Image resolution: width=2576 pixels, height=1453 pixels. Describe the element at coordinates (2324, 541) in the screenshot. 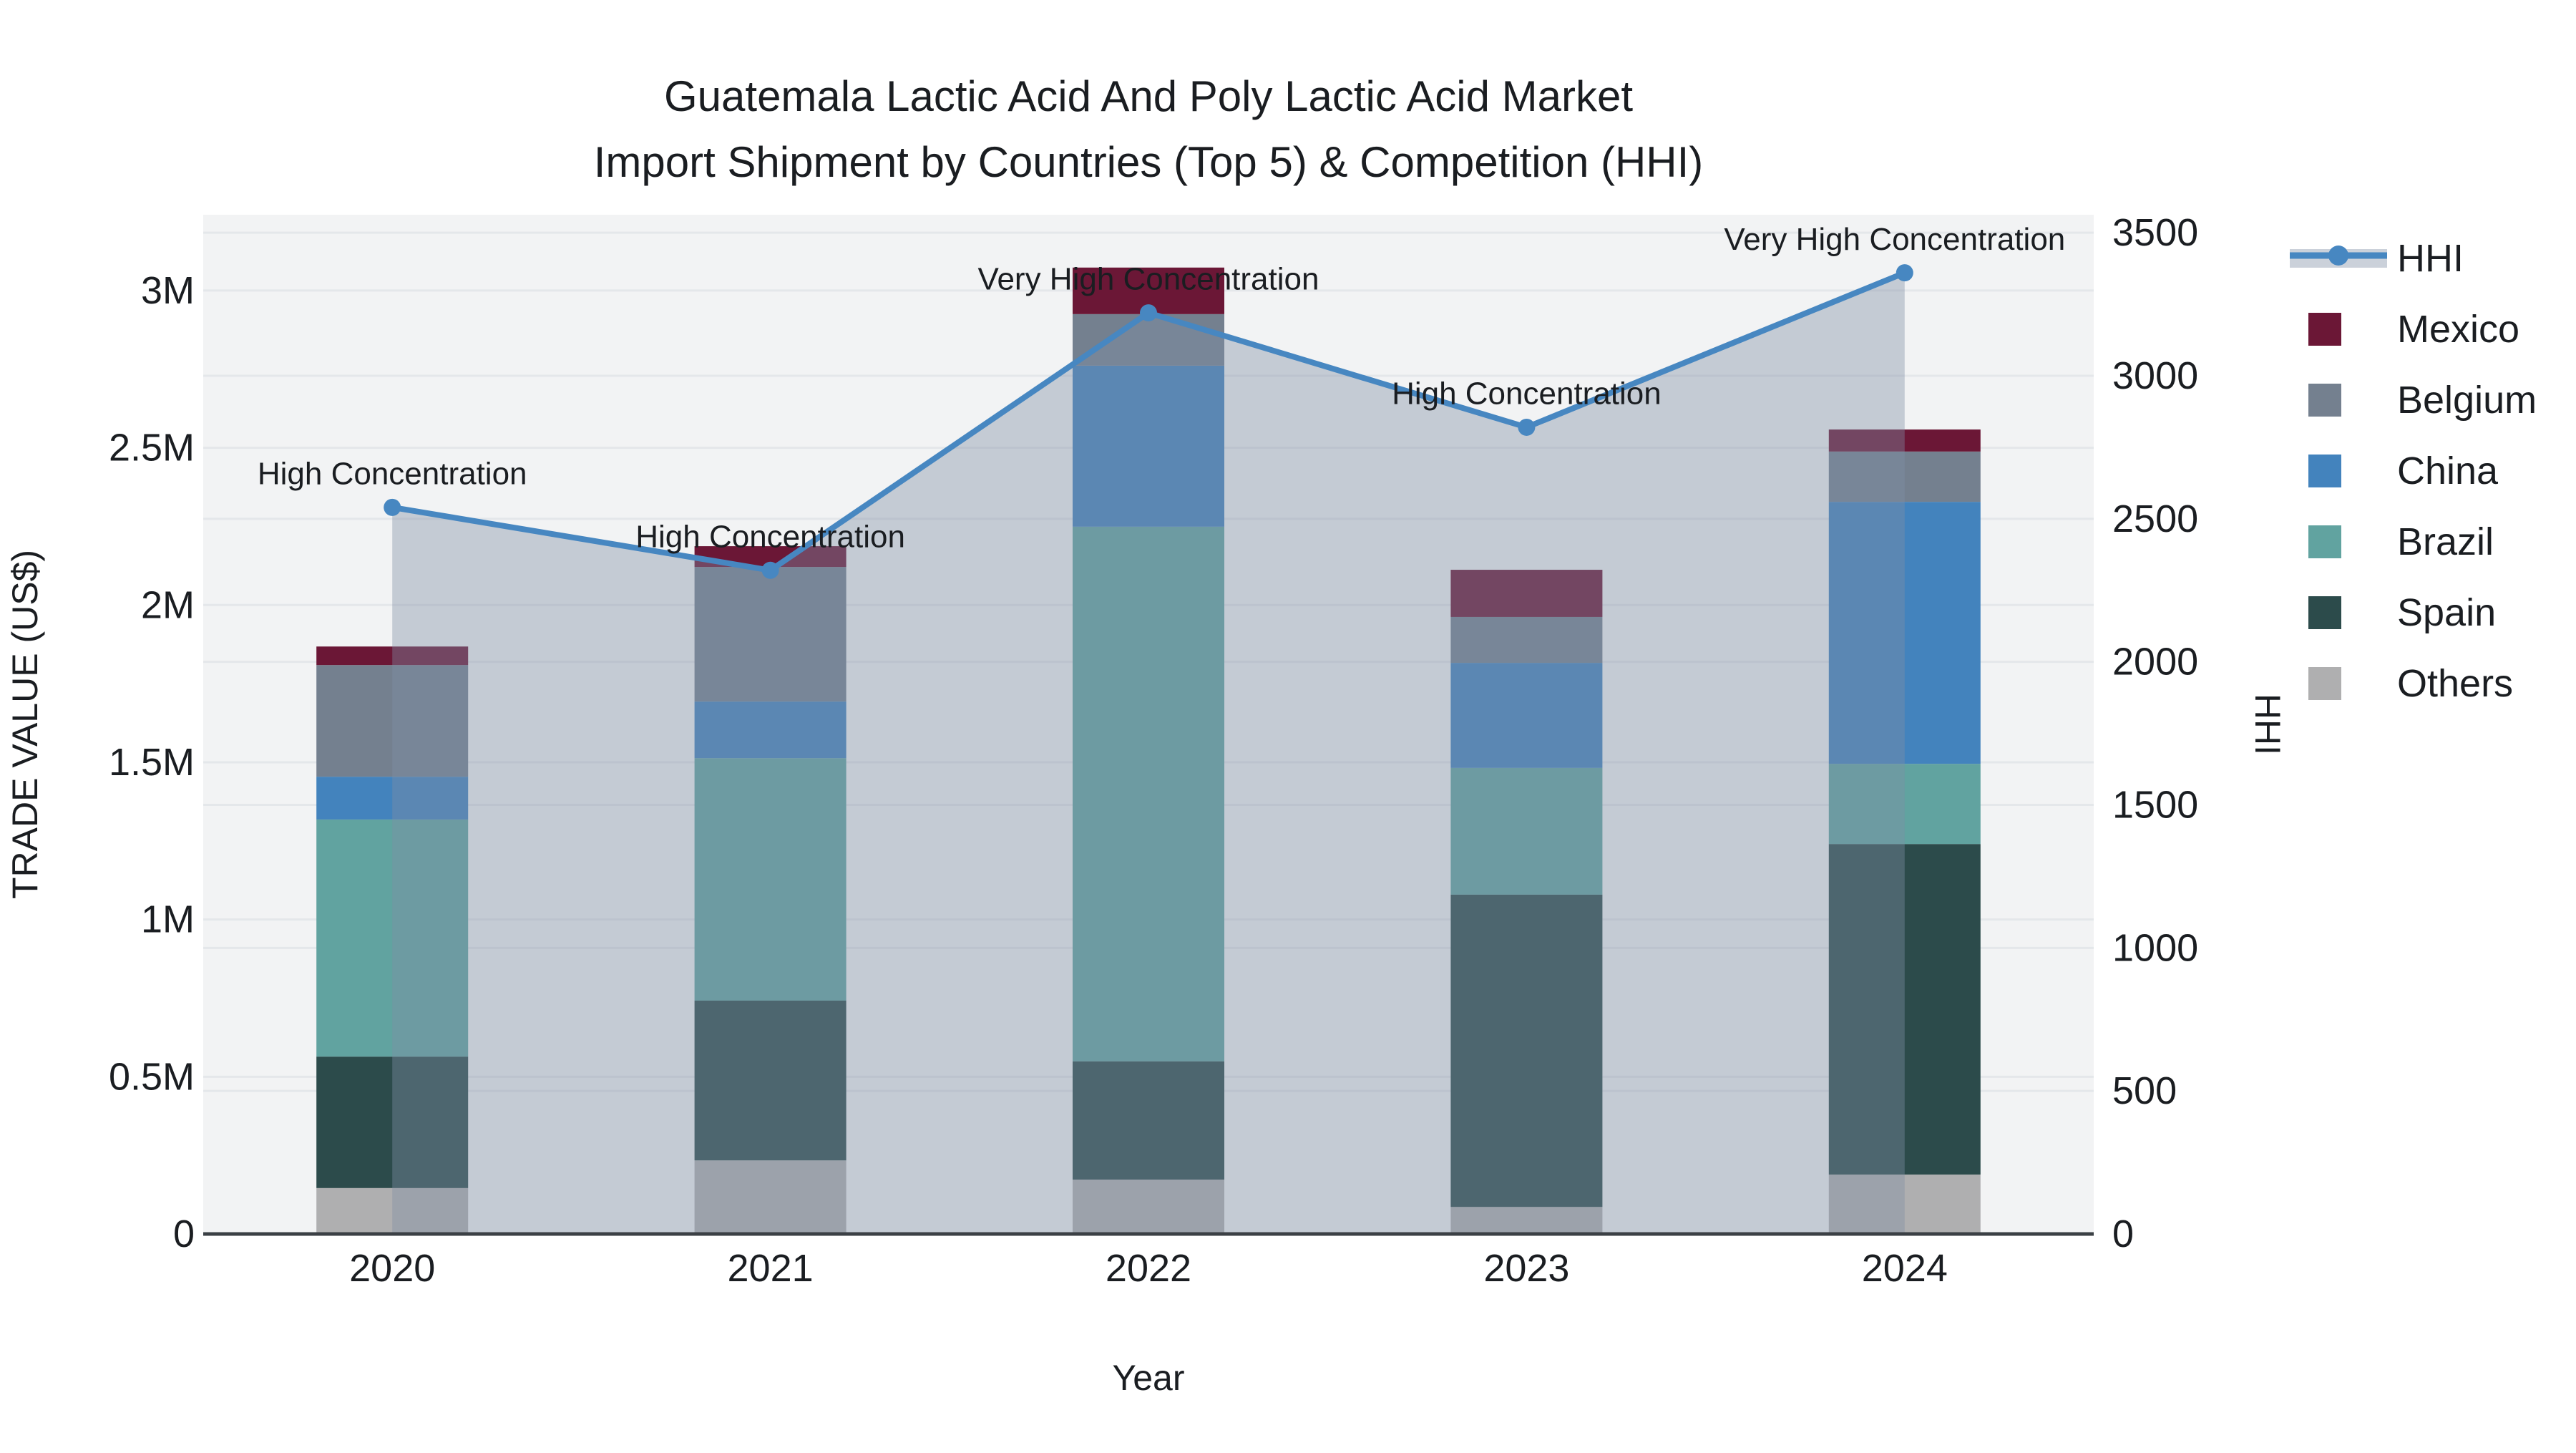

I see `legend-swatch-brazil` at that location.